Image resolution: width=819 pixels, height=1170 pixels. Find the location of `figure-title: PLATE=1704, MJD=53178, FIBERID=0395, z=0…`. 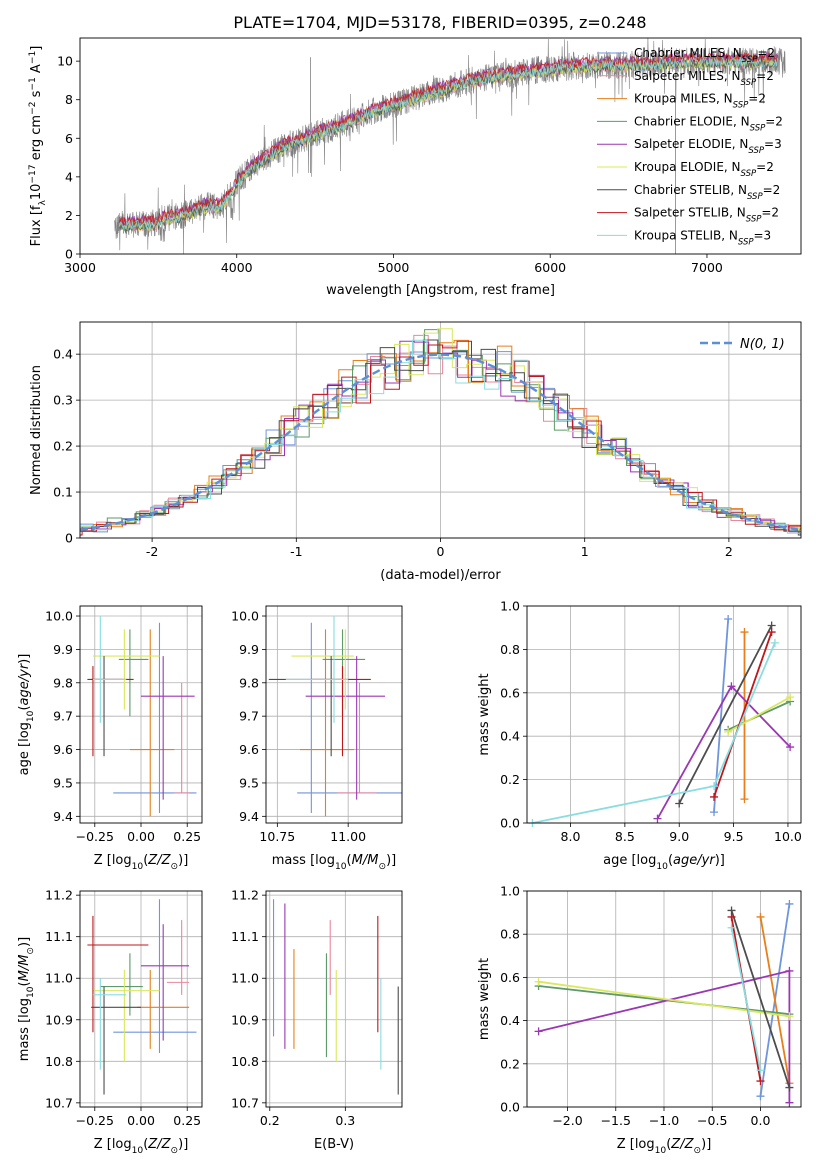

figure-title: PLATE=1704, MJD=53178, FIBERID=0395, z=0… is located at coordinates (439, 22).